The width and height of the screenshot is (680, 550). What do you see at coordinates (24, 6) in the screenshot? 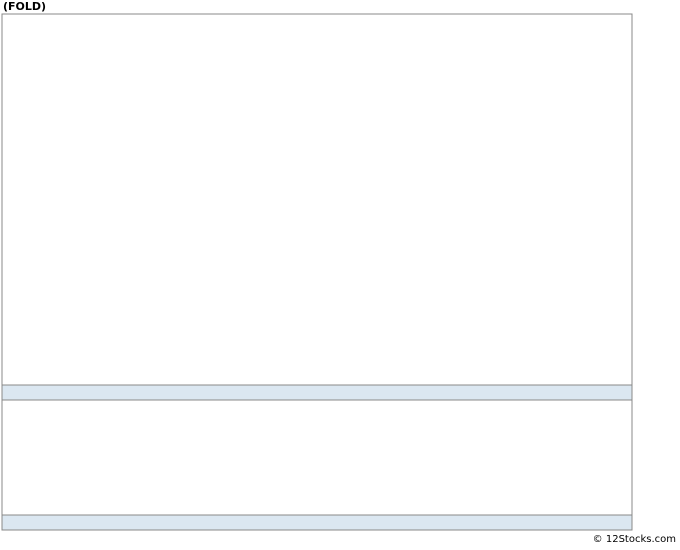
I see `chart-title: (FOLD)` at bounding box center [24, 6].